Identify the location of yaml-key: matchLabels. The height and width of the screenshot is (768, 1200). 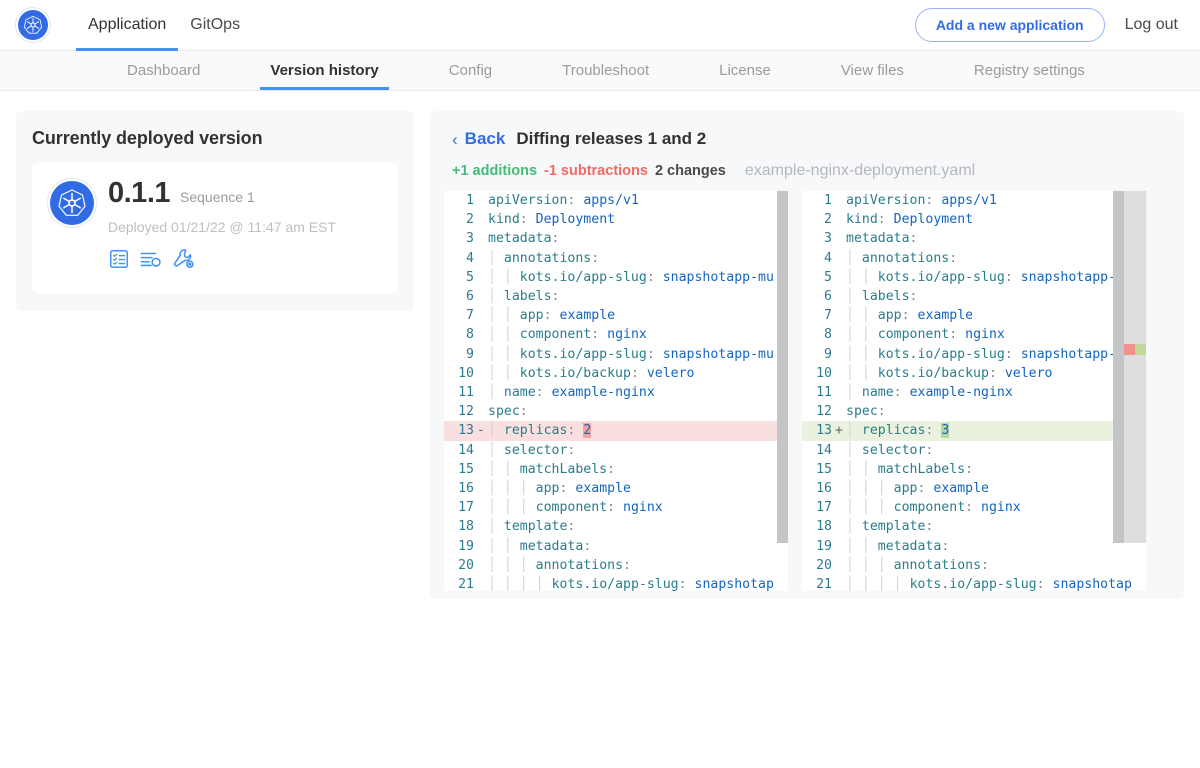
(563, 469).